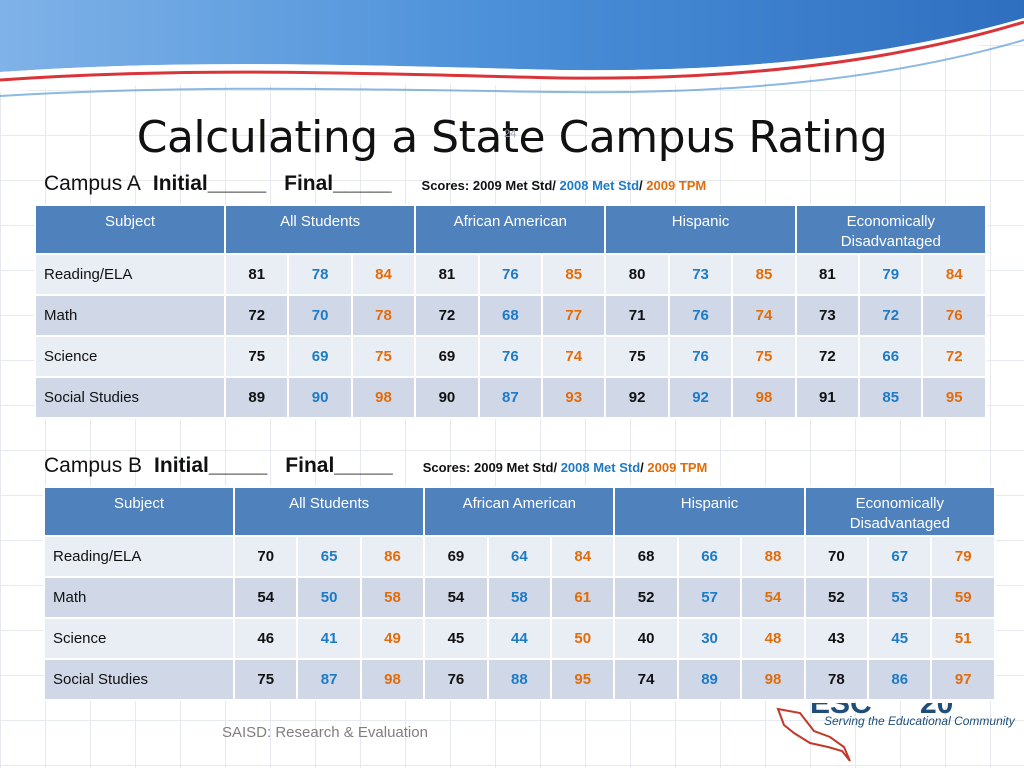  Describe the element at coordinates (93, 465) in the screenshot. I see `campus-b-name: Campus B` at that location.